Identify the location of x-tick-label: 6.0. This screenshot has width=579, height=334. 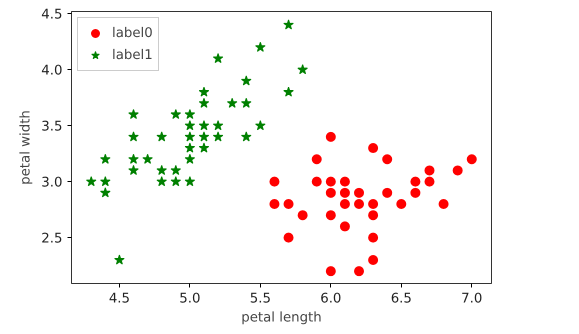
(331, 299).